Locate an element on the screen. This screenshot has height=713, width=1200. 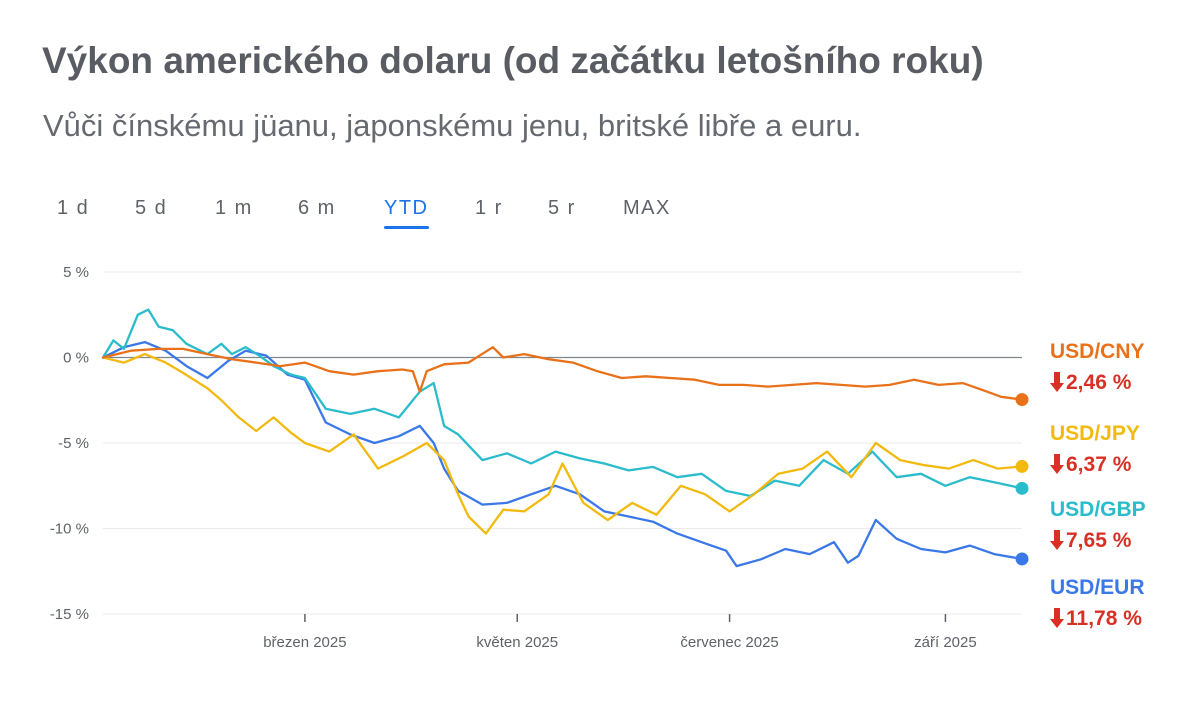
tab-ytd: YTD is located at coordinates (406, 213).